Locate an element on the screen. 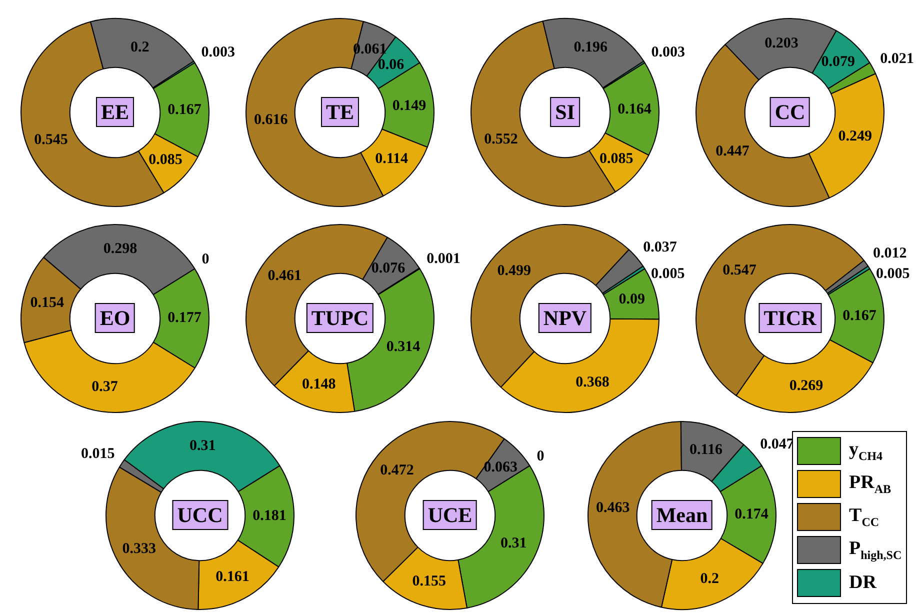  legend-label: PR$_{AB}$ is located at coordinates (870, 484).